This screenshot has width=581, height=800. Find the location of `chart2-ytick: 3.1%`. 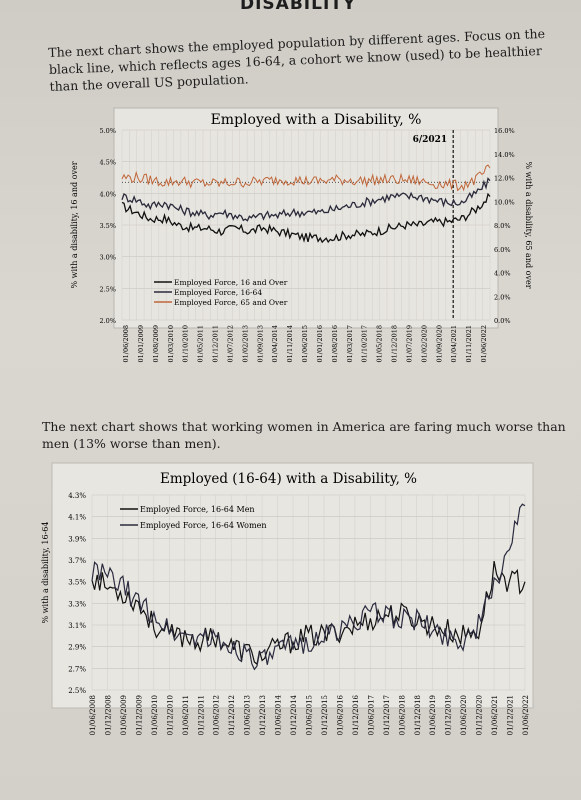

chart2-ytick: 3.1% is located at coordinates (77, 626).